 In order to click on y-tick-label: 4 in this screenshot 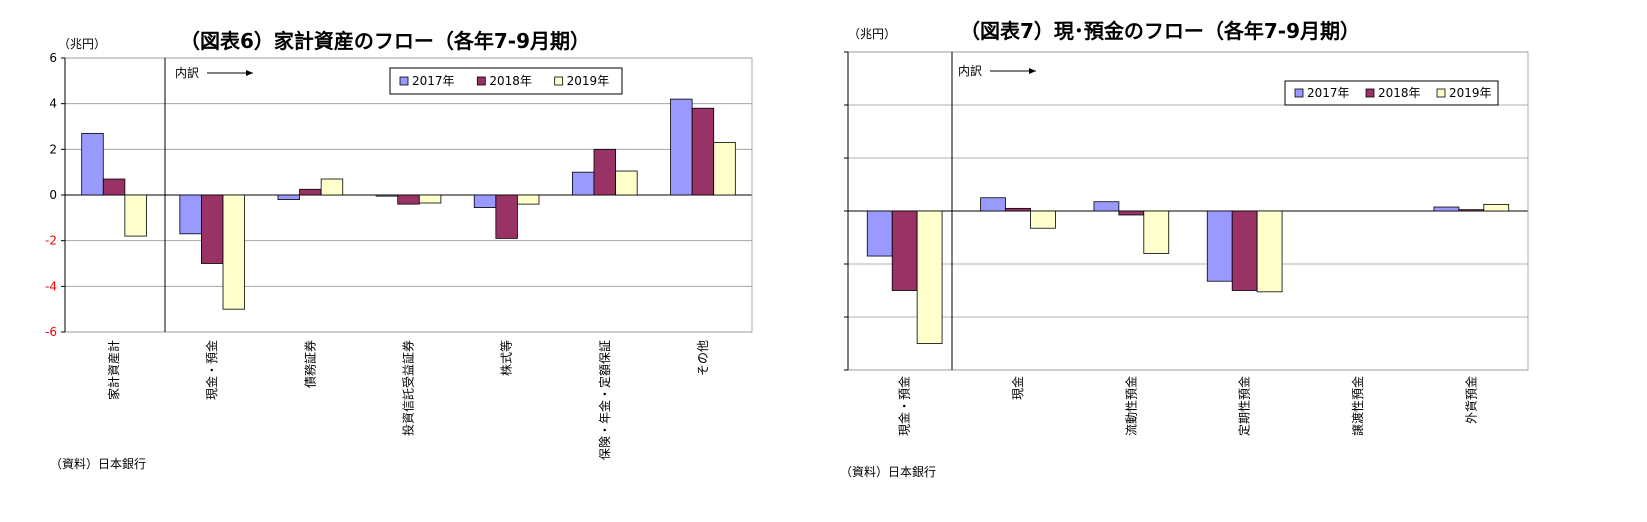, I will do `click(53, 104)`.